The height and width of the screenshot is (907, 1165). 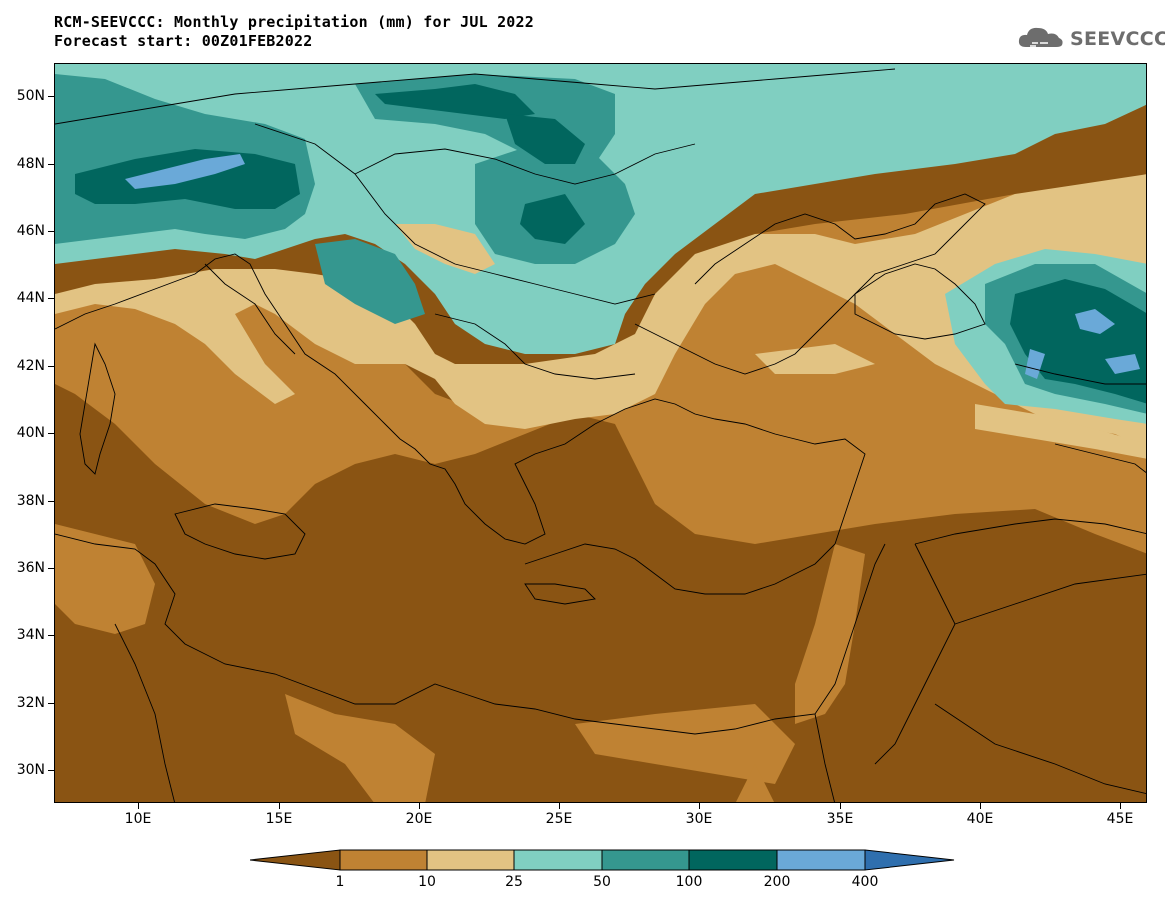 I want to click on colorbar-label: 10, so click(x=427, y=882).